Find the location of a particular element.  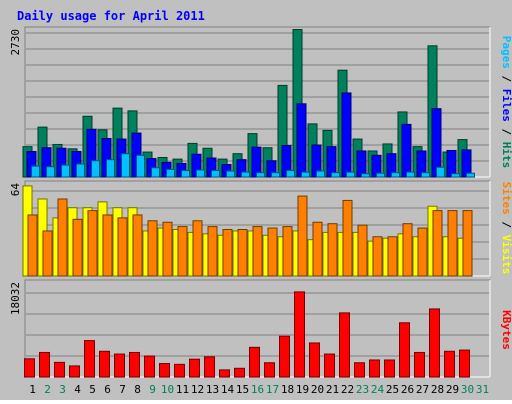

x-tick-label: 22 is located at coordinates (347, 389).